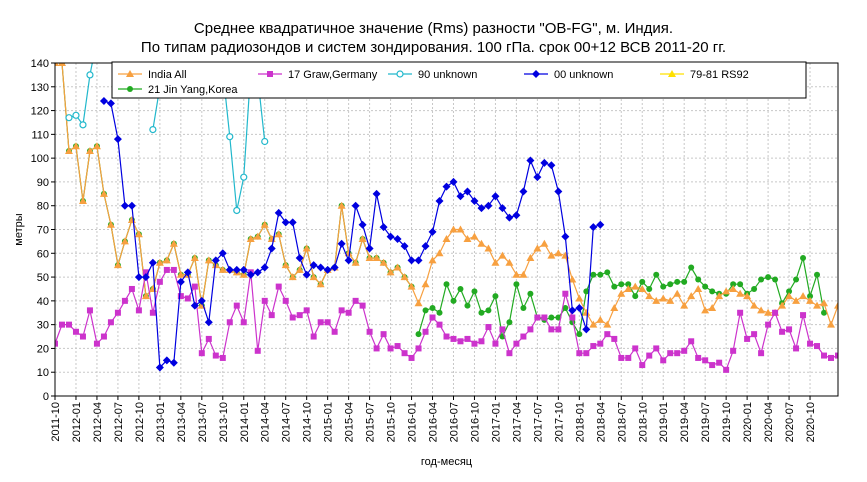 The image size is (867, 482). Describe the element at coordinates (496, 422) in the screenshot. I see `x-tick-label: 2017-01` at that location.